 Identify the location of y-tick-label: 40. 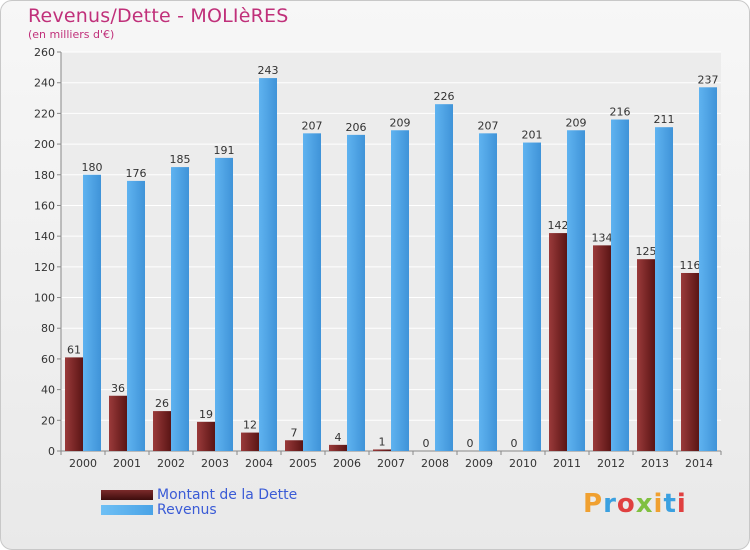
(48, 390).